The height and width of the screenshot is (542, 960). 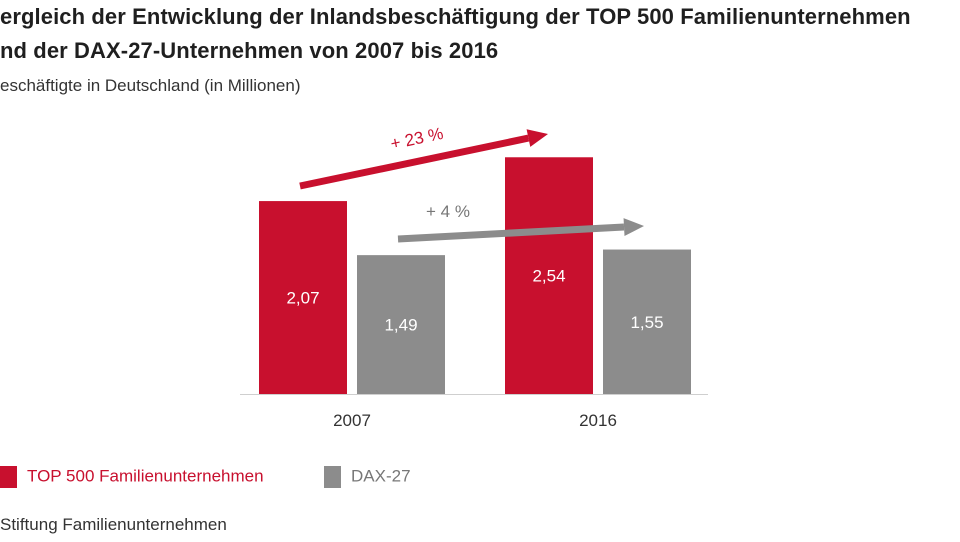 I want to click on legend-item-dax27: DAX-27, so click(x=367, y=477).